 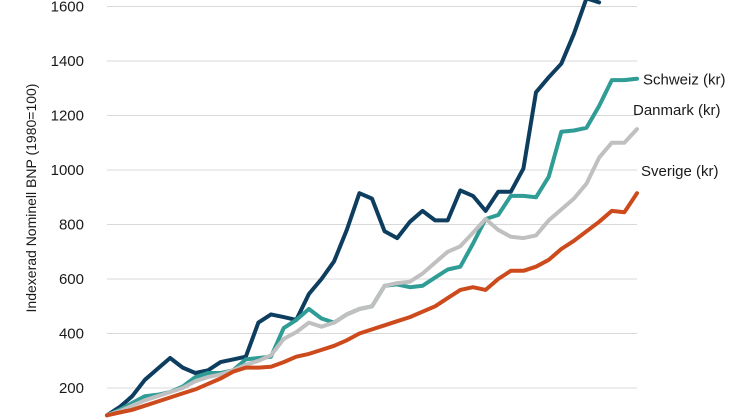 I want to click on y-tick-label-1200: 1200, so click(x=67, y=116).